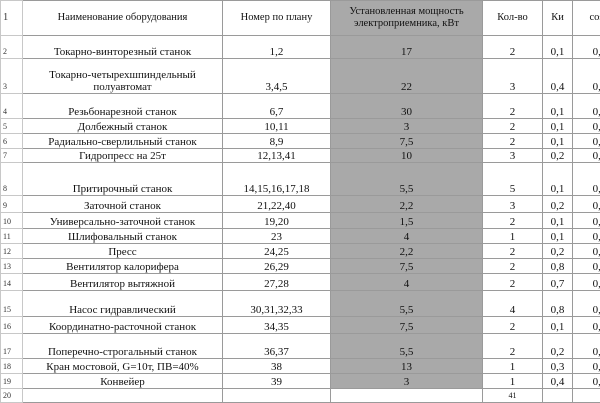 This screenshot has height=403, width=600. I want to click on row-number: 7, so click(12, 156).